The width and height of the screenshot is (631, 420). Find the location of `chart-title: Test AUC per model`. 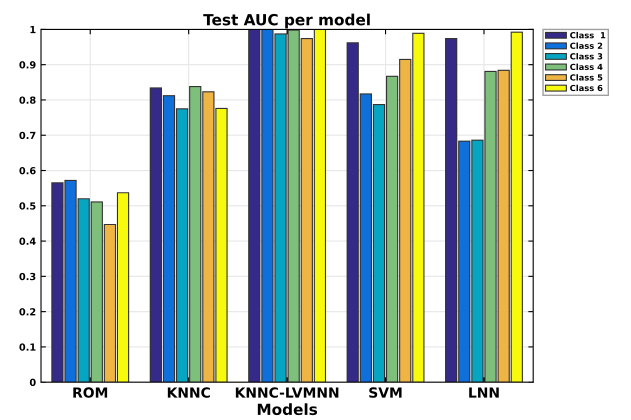

chart-title: Test AUC per model is located at coordinates (286, 21).